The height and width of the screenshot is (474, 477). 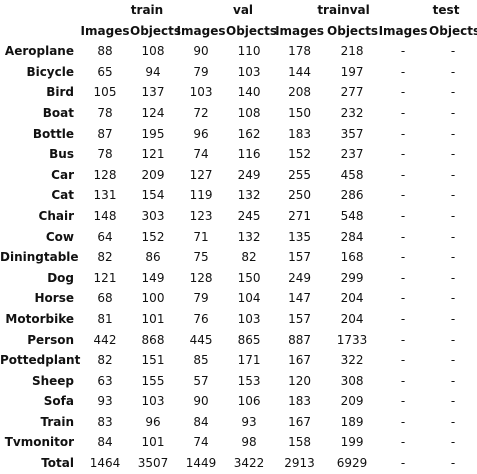 I want to click on images-cell: 128, so click(x=201, y=277).